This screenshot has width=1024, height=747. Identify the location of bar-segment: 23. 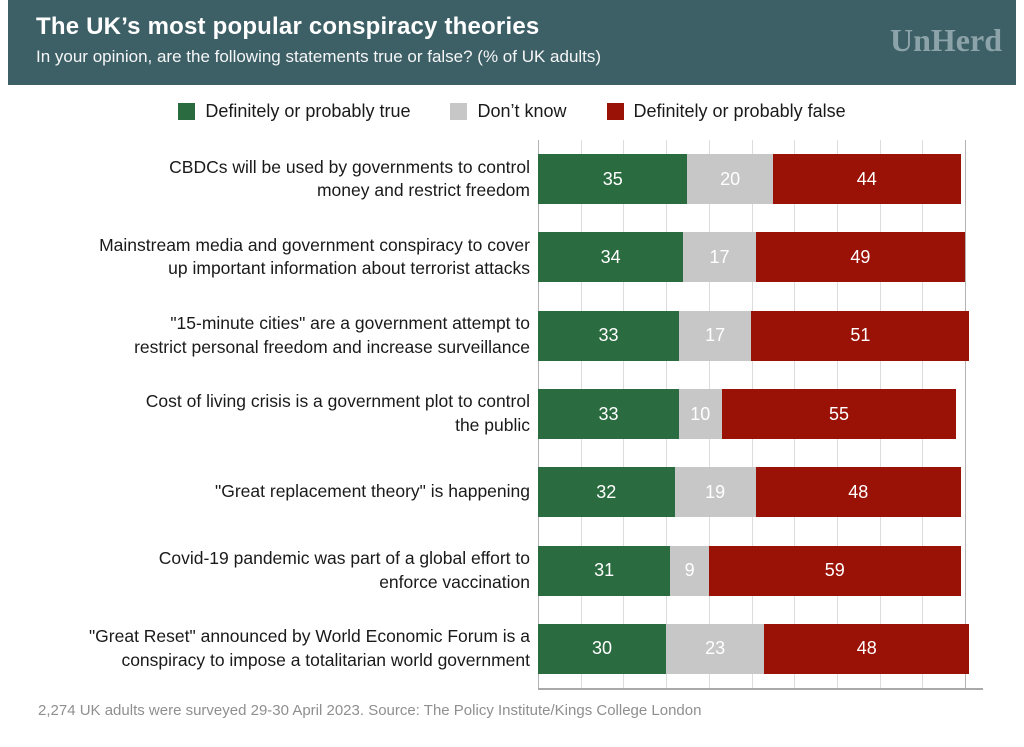
(715, 648).